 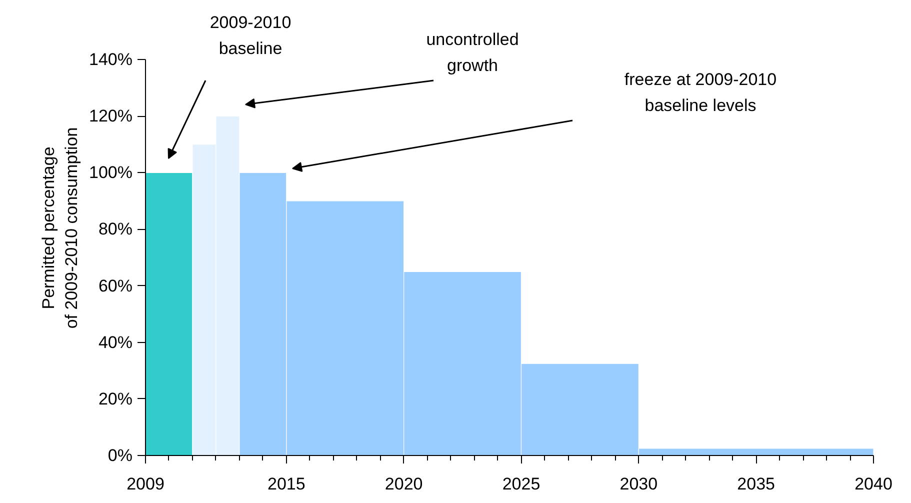 I want to click on x-tick-label: 2030, so click(x=639, y=484).